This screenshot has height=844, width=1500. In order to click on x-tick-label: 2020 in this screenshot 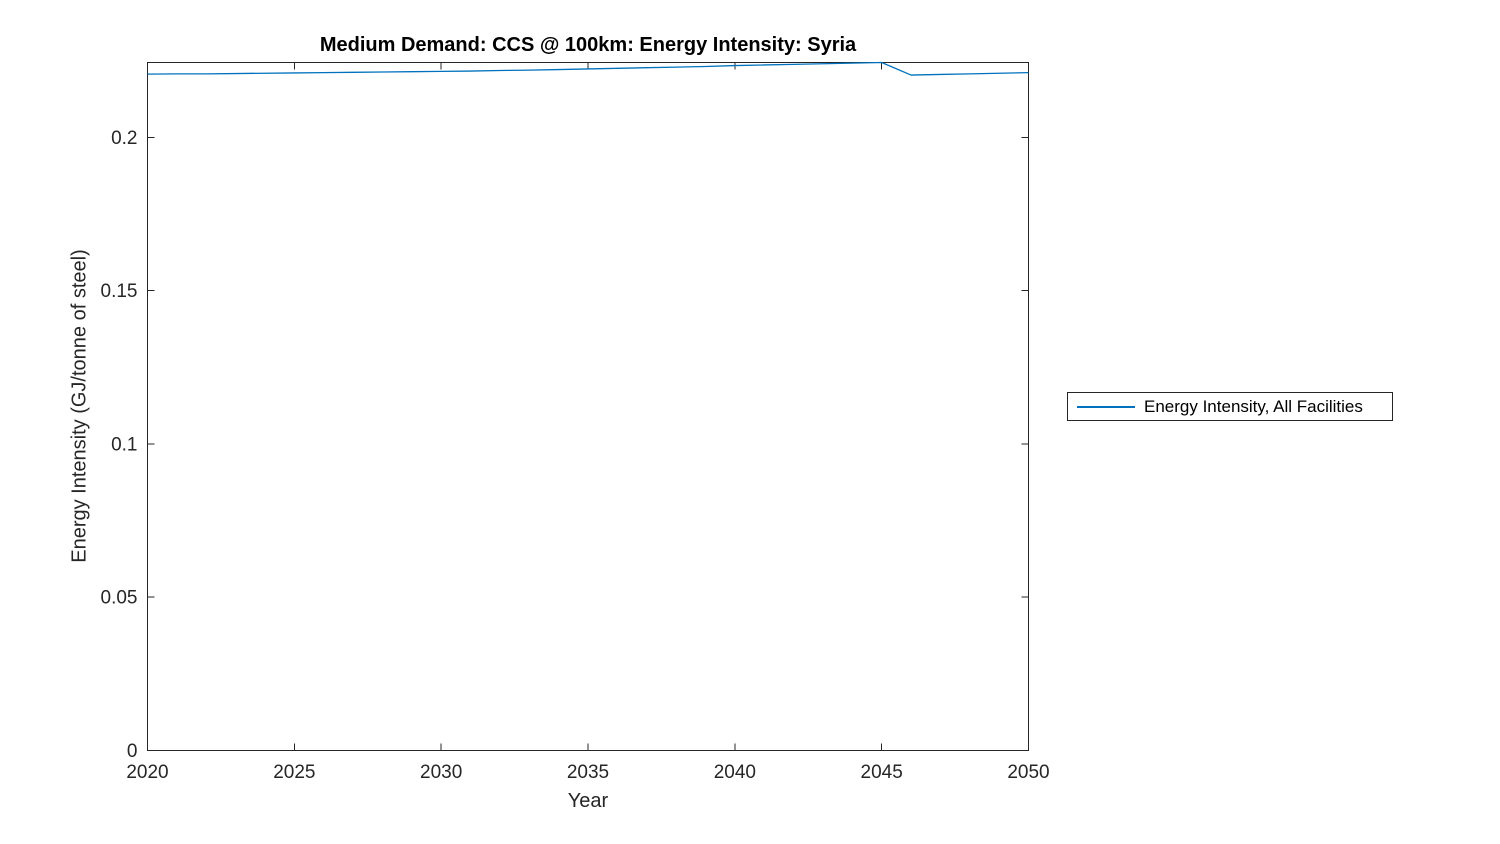, I will do `click(147, 772)`.